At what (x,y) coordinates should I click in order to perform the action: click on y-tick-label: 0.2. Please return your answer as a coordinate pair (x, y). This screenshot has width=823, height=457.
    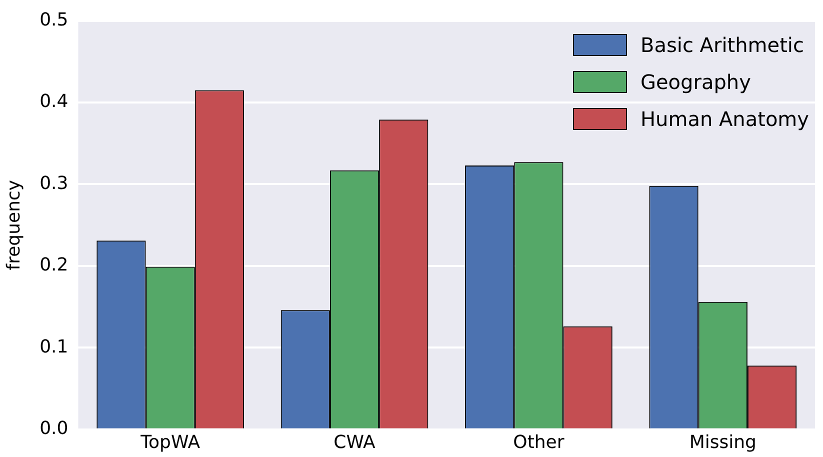
    Looking at the image, I should click on (54, 265).